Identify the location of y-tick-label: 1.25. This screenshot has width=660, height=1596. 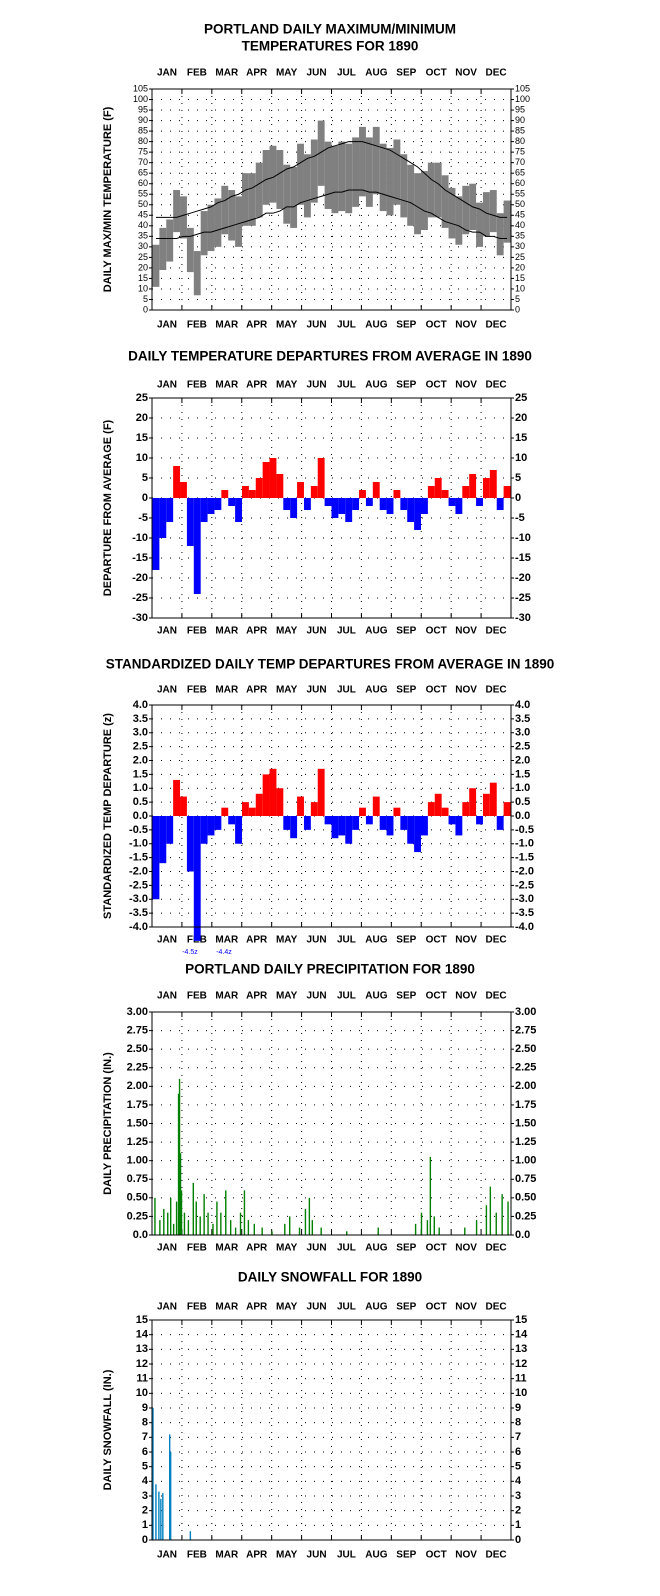
(137, 1142).